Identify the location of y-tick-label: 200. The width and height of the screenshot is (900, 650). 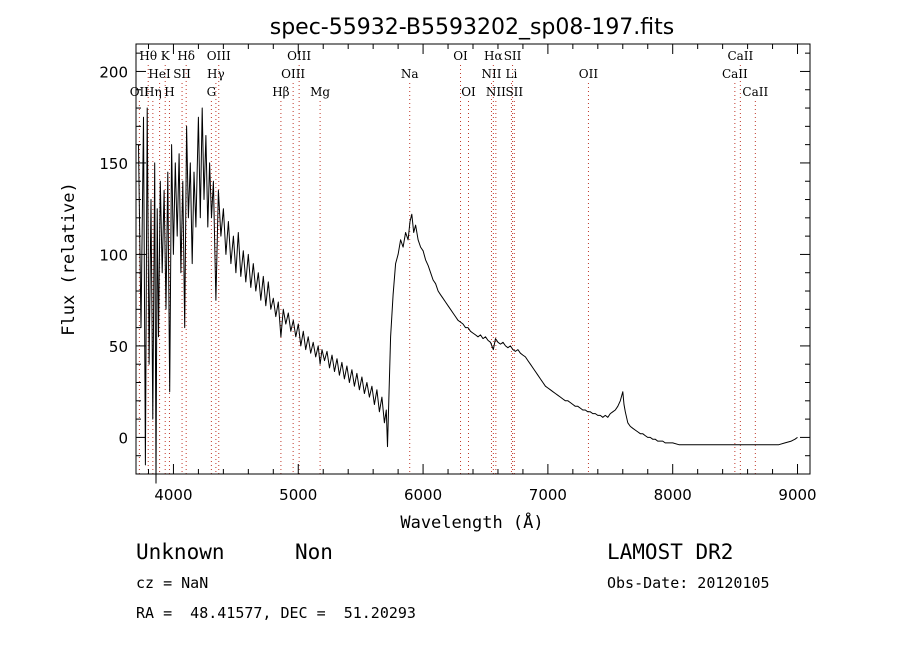
(113, 72).